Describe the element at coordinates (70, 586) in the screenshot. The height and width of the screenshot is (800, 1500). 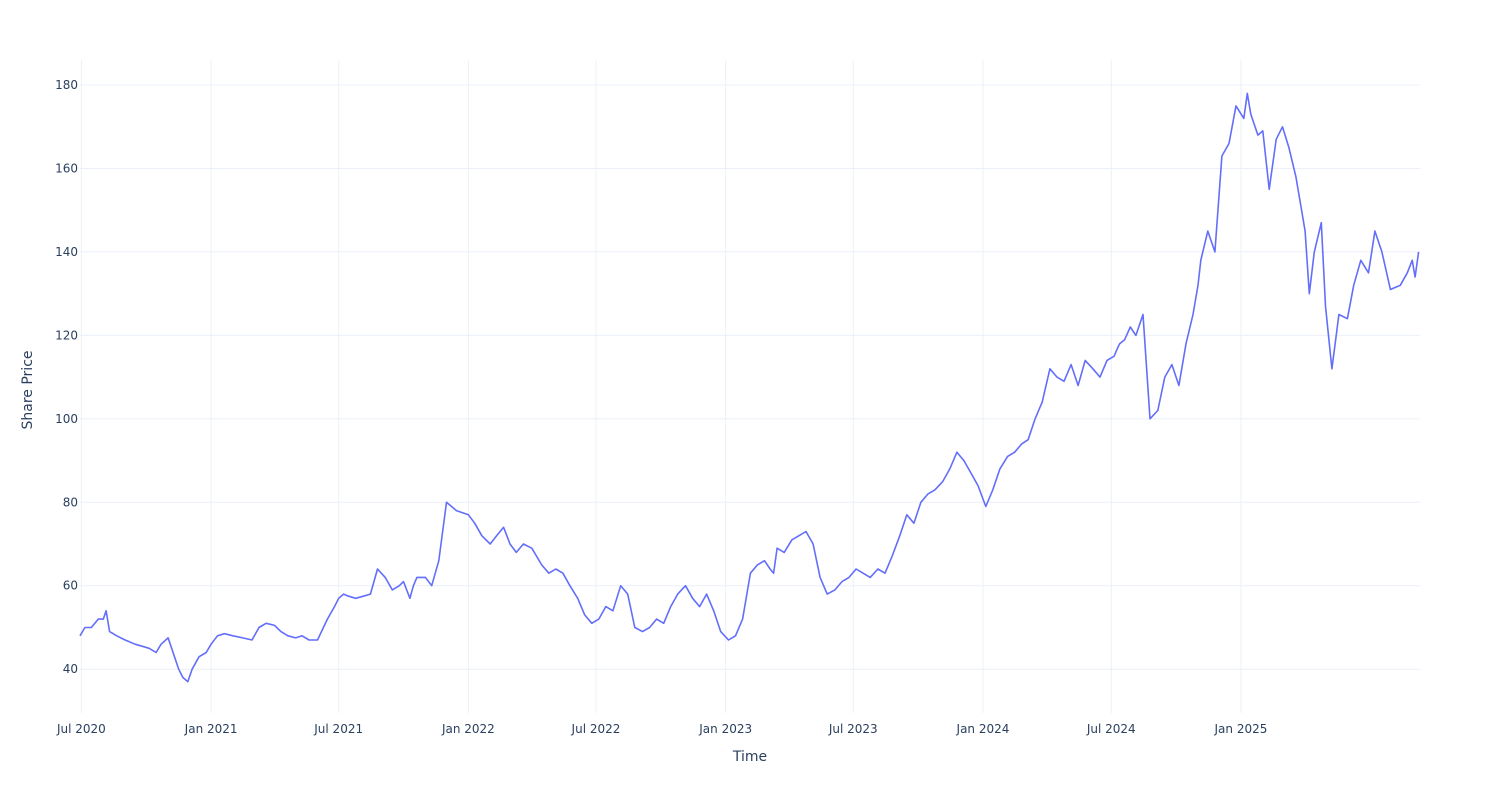
I see `y-tick-label: 60` at that location.